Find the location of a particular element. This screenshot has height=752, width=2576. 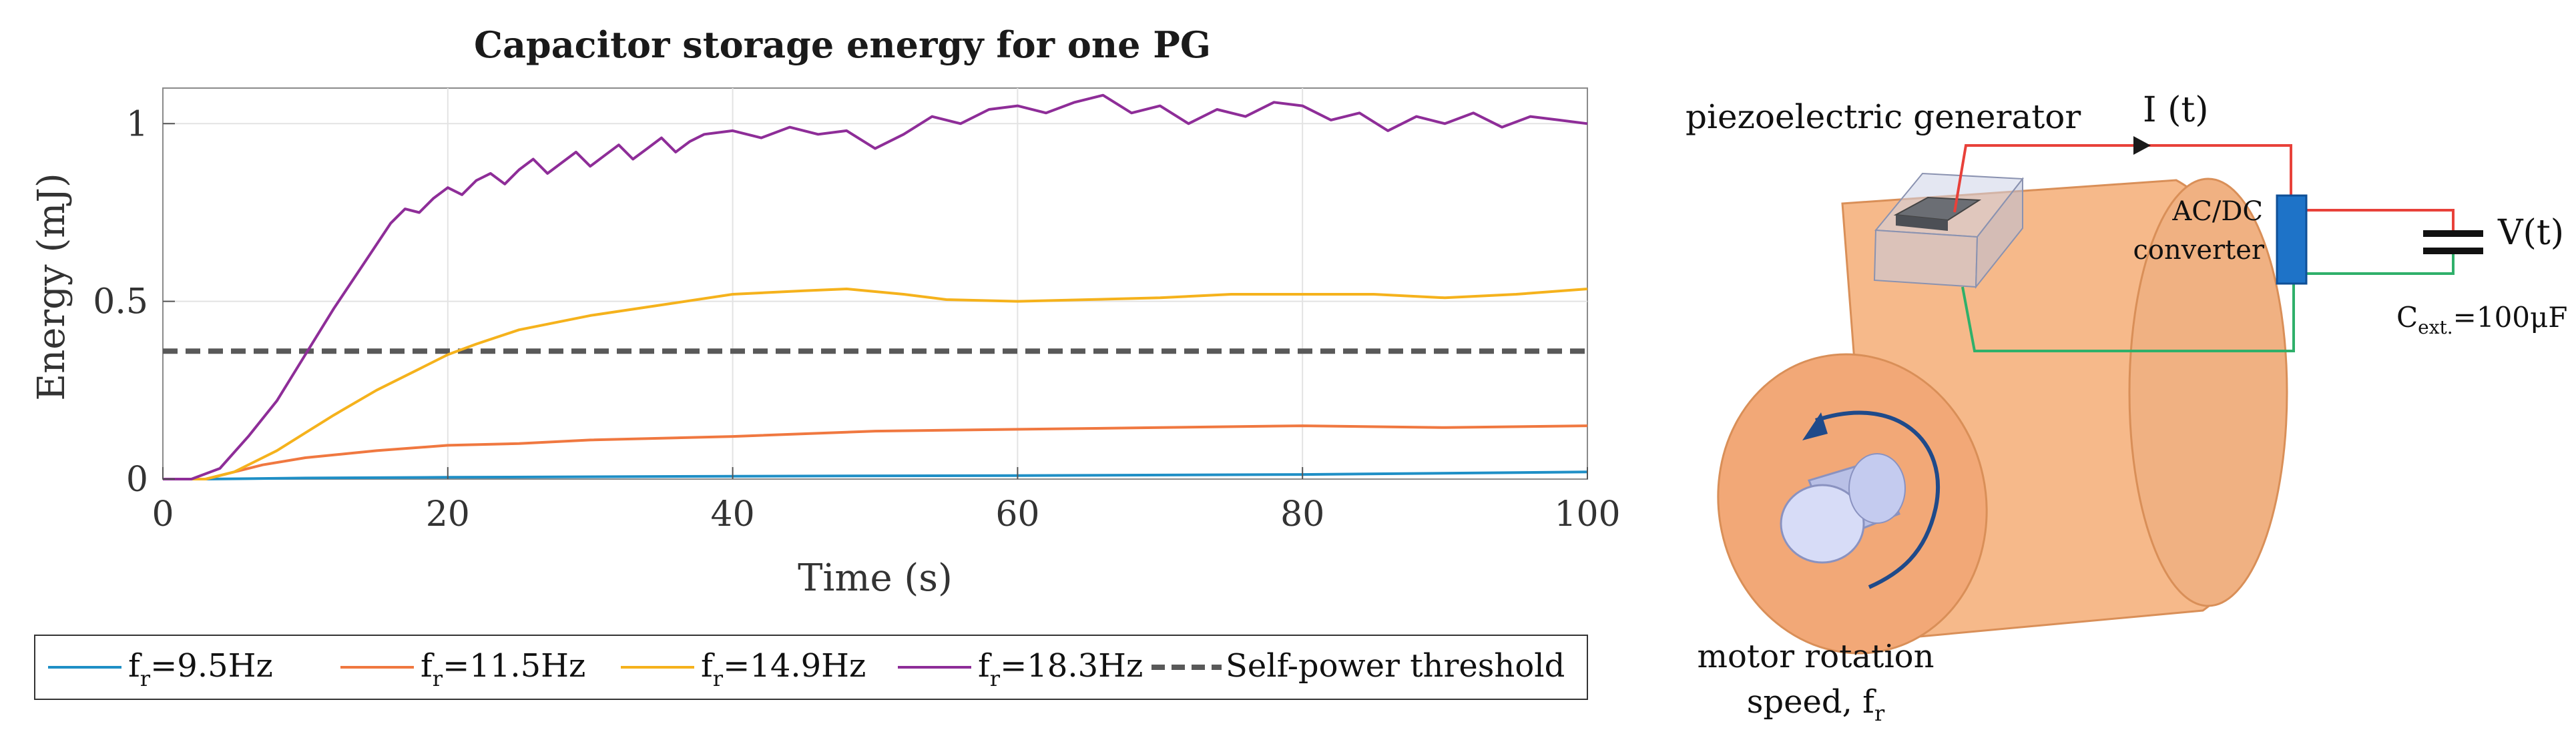

x-tick-label: 100 is located at coordinates (1587, 514).